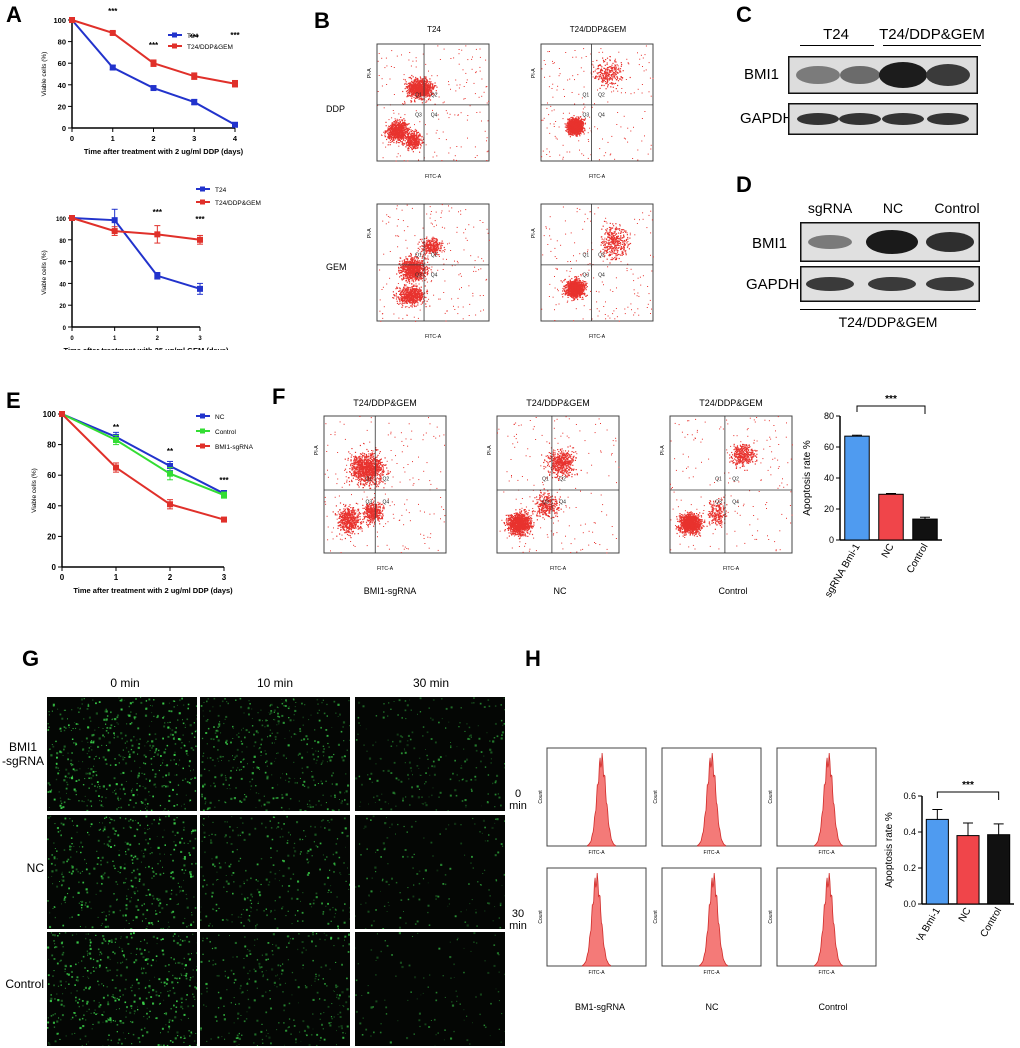  Describe the element at coordinates (235, 138) in the screenshot. I see `x-tick-label: 4` at that location.